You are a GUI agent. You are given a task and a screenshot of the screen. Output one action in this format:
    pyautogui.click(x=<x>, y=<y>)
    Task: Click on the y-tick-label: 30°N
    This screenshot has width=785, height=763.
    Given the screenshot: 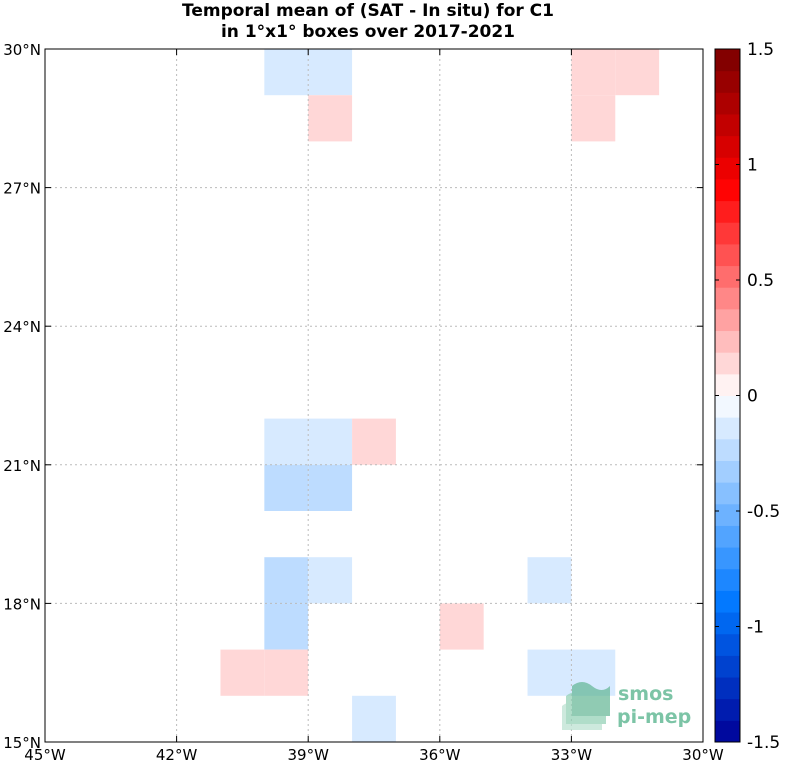 What is the action you would take?
    pyautogui.click(x=22, y=50)
    